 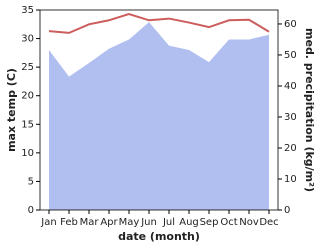 I want to click on temp-line, so click(x=159, y=23).